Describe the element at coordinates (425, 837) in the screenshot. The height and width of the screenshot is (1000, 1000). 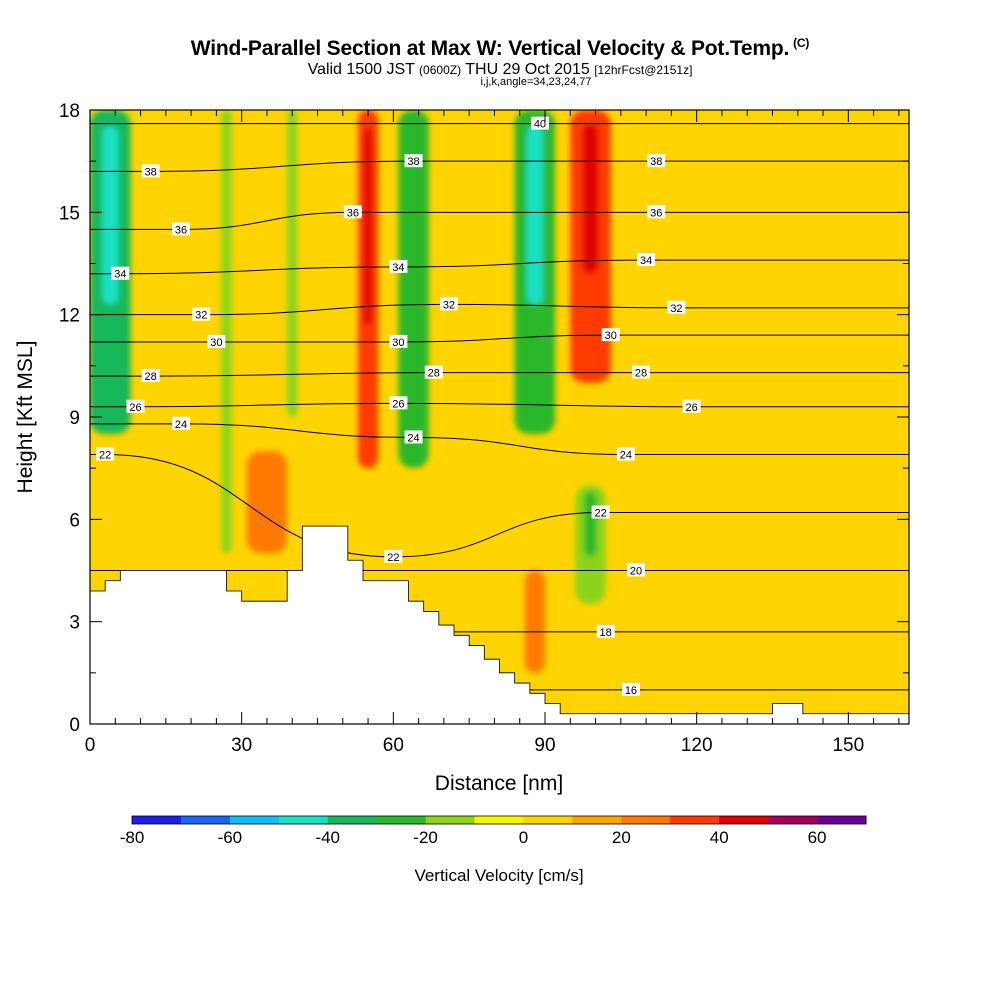
I see `colorbar-tick-label: -20` at that location.